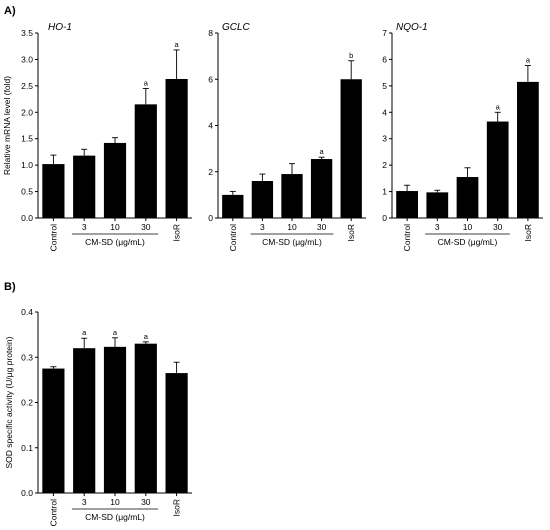 The image size is (550, 530). What do you see at coordinates (27, 312) in the screenshot?
I see `y-tick-label: 0.4` at bounding box center [27, 312].